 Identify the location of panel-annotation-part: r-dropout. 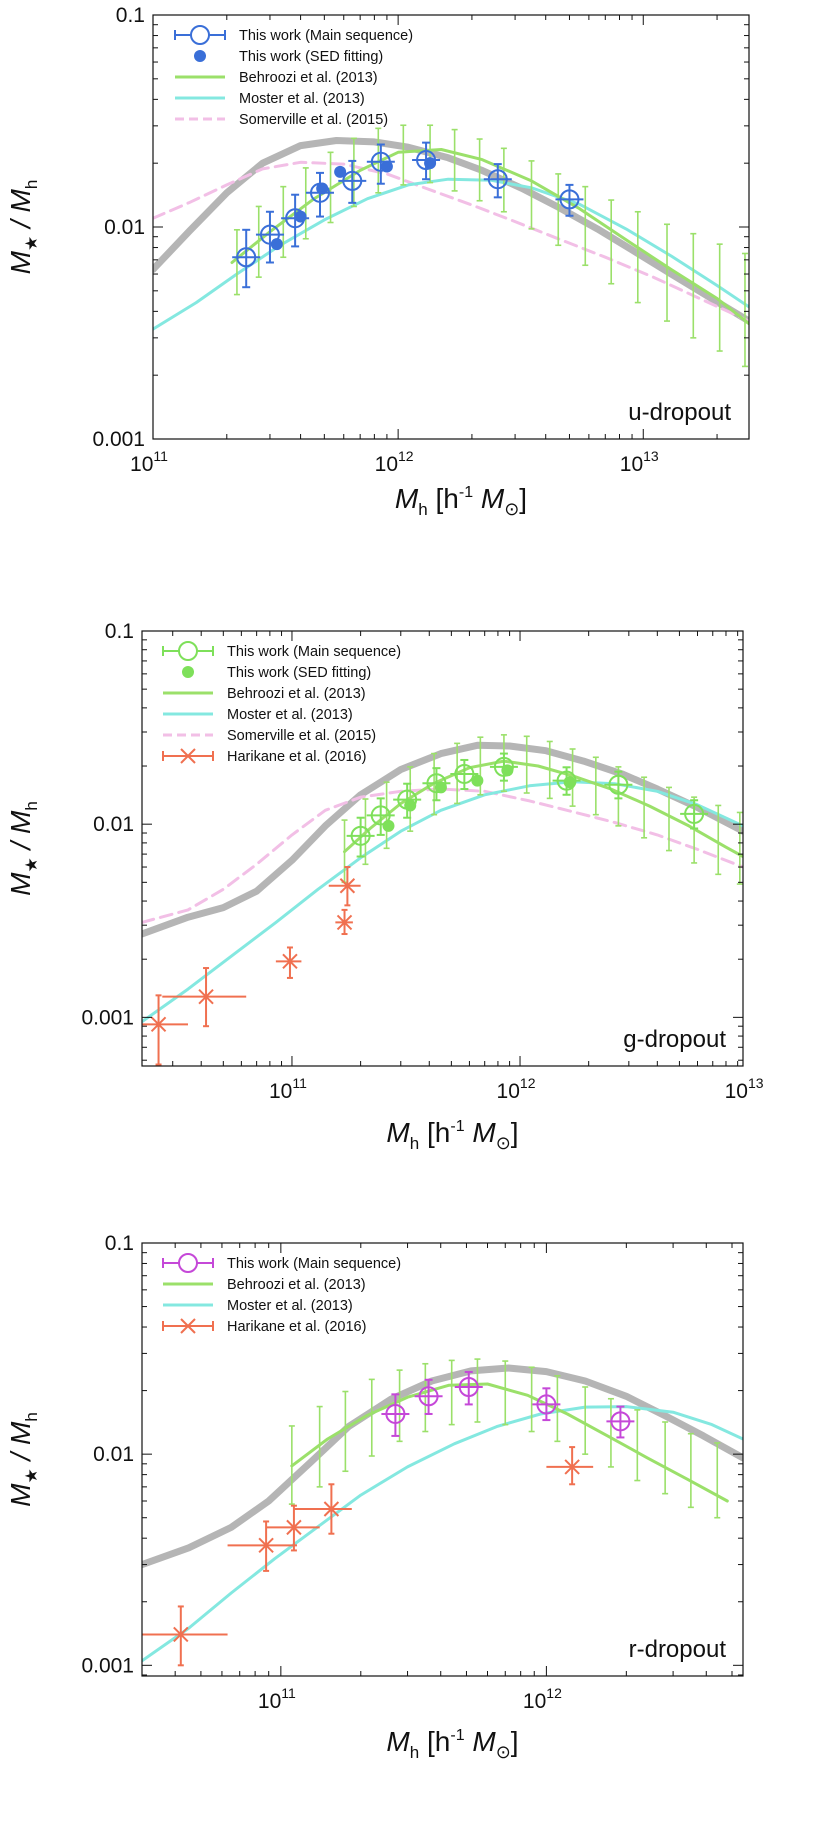
(678, 1649).